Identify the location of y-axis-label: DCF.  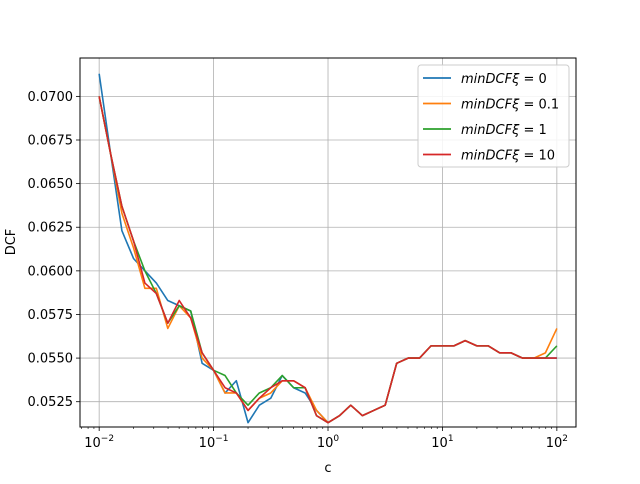
(11, 242).